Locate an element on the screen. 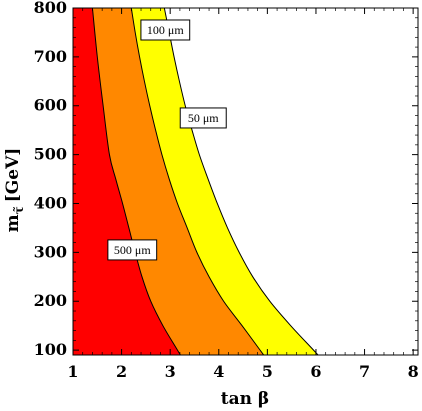 Image resolution: width=422 pixels, height=411 pixels. contour-label-text: 100 μm is located at coordinates (165, 30).